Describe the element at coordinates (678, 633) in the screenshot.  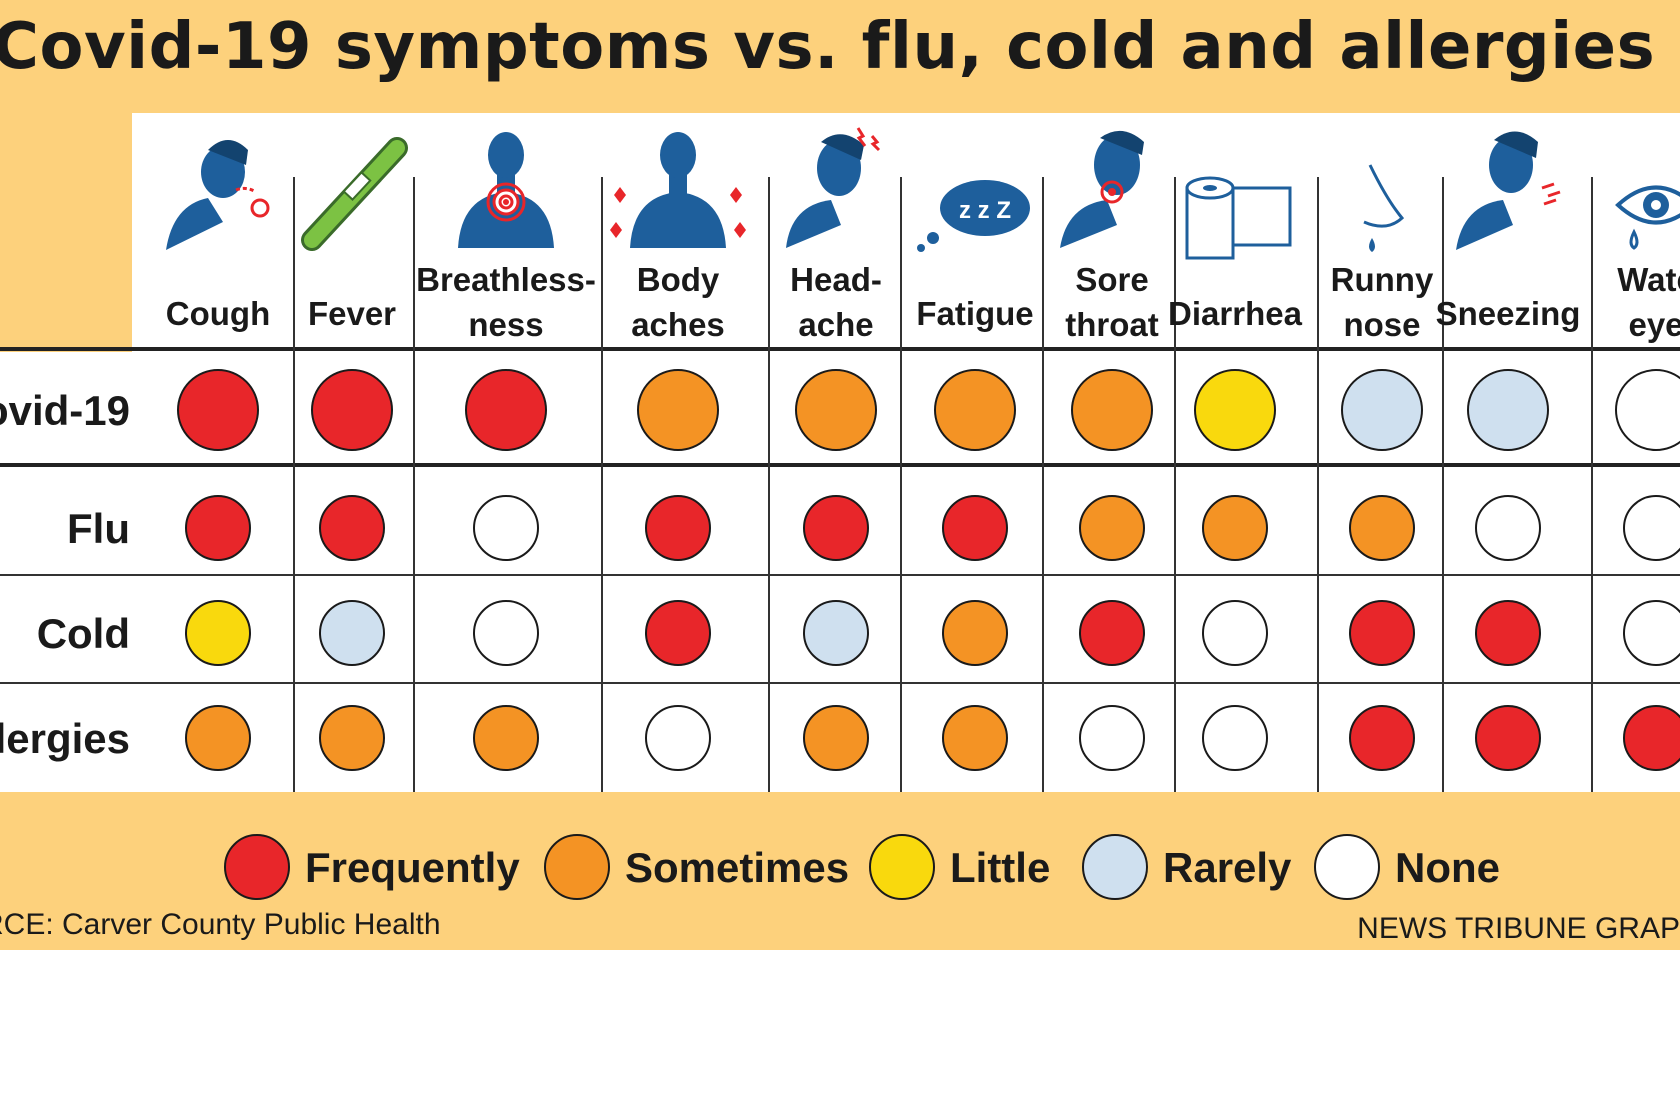
I see `dot-cold-body-aches-frequently` at that location.